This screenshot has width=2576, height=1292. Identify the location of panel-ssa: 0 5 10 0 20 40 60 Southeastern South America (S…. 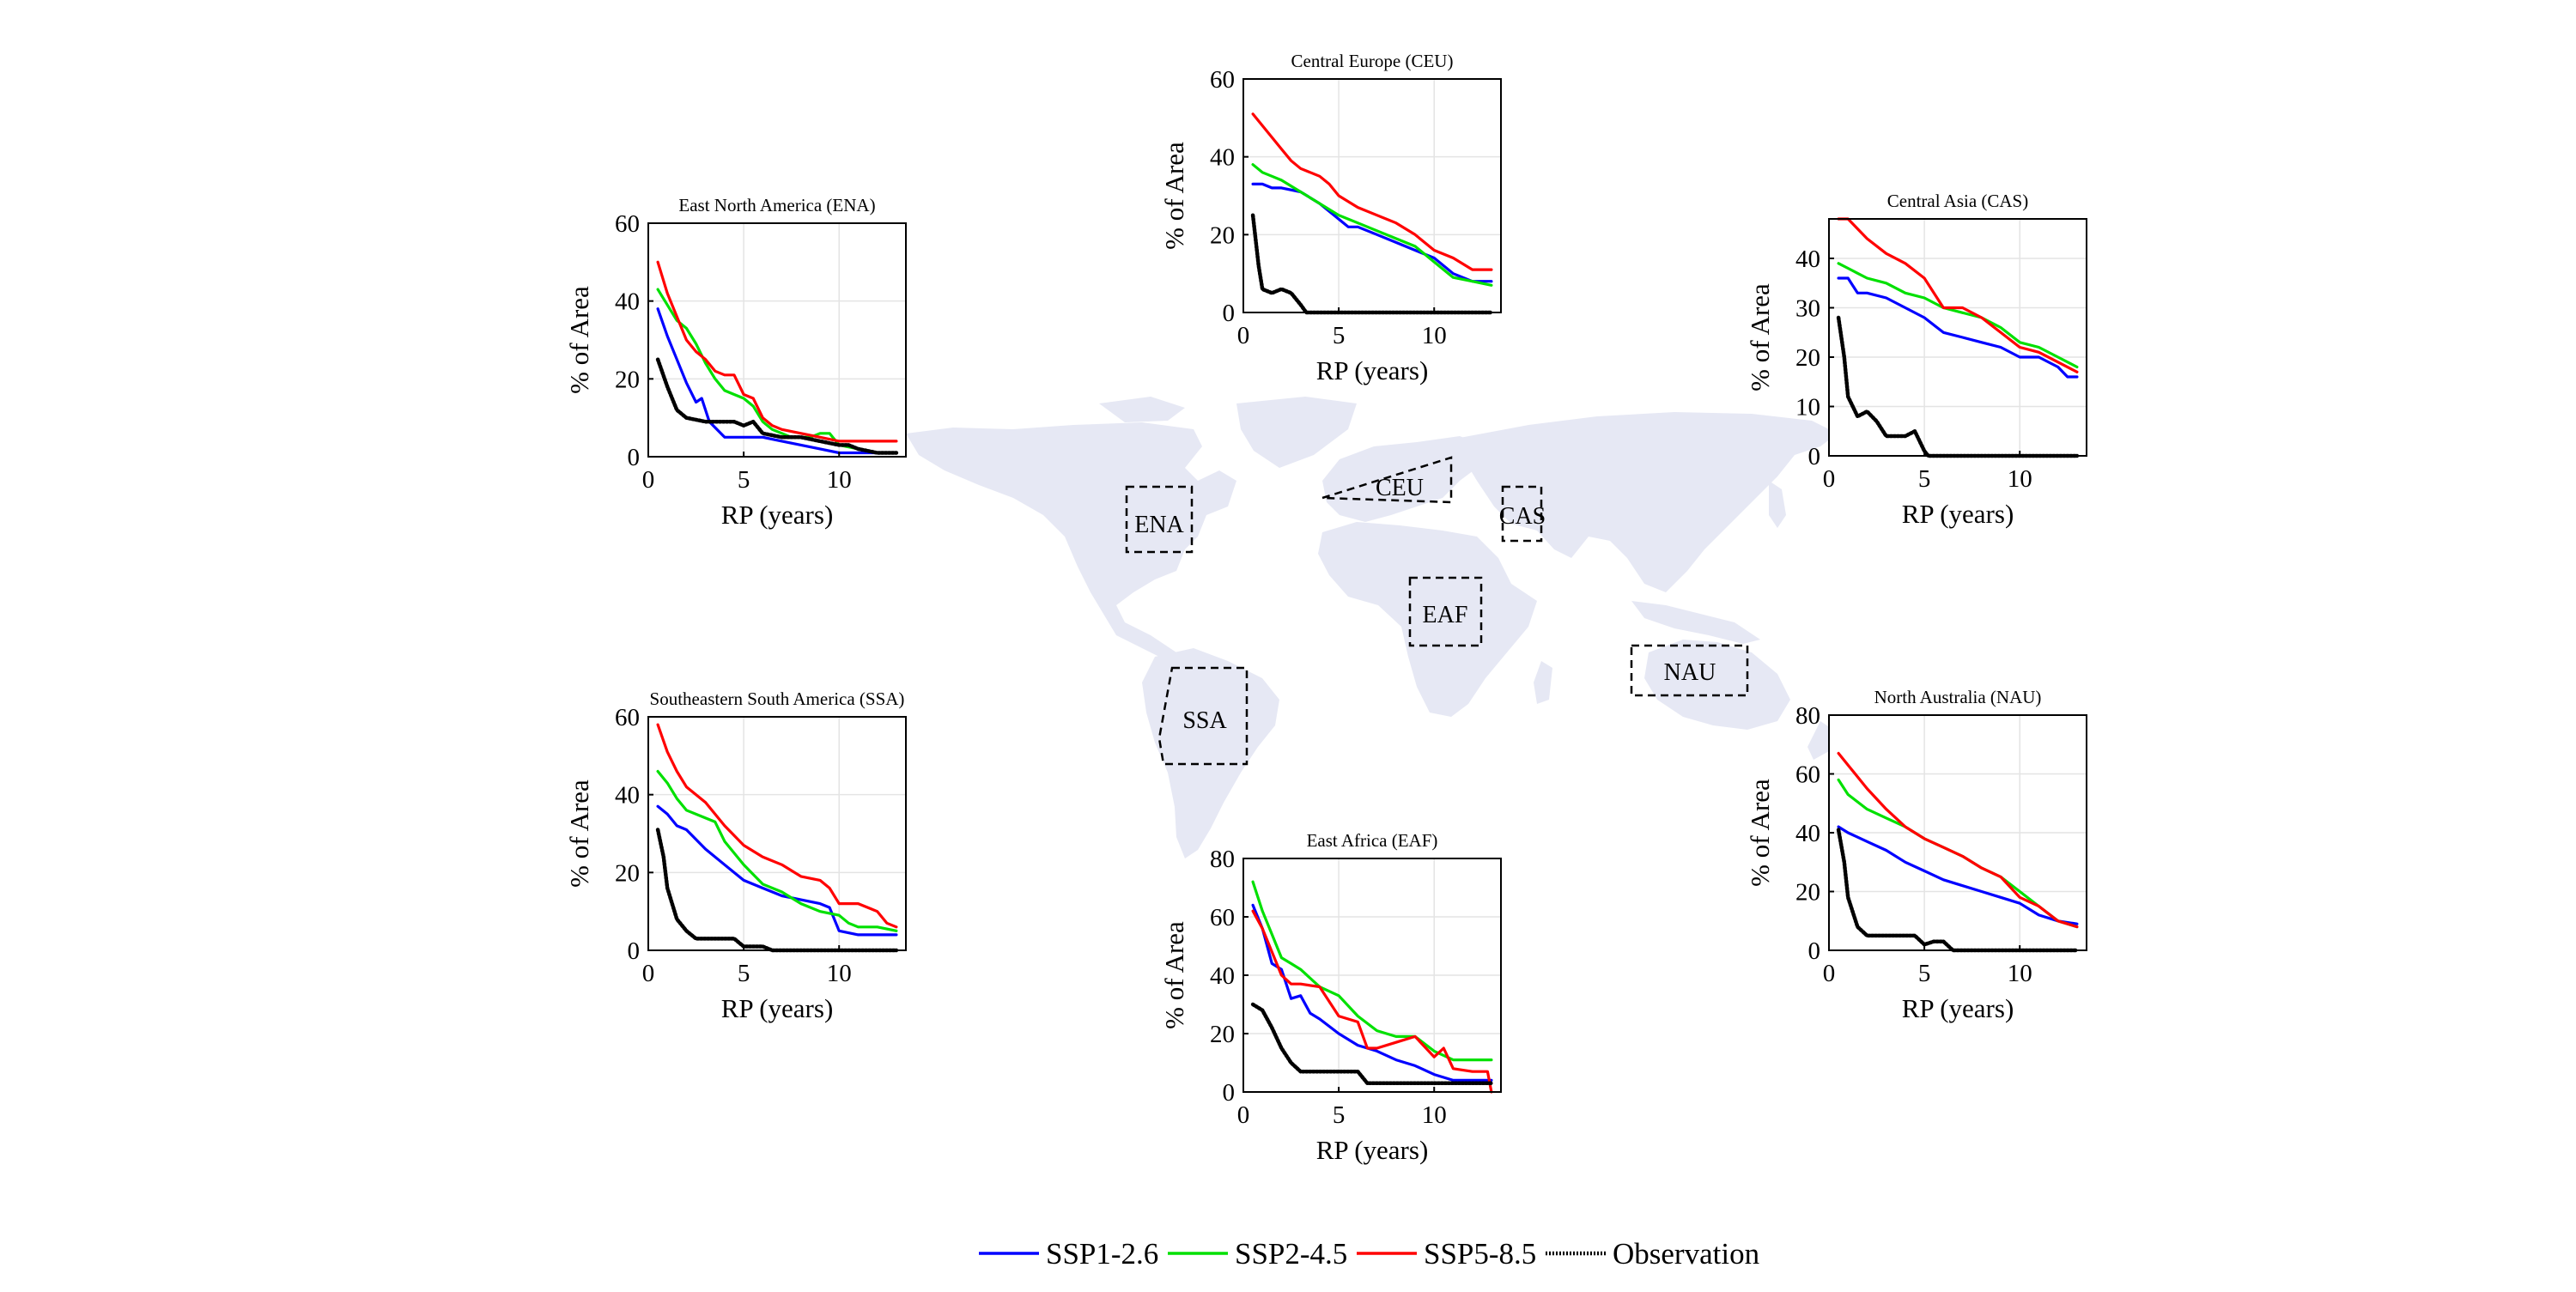
(735, 855).